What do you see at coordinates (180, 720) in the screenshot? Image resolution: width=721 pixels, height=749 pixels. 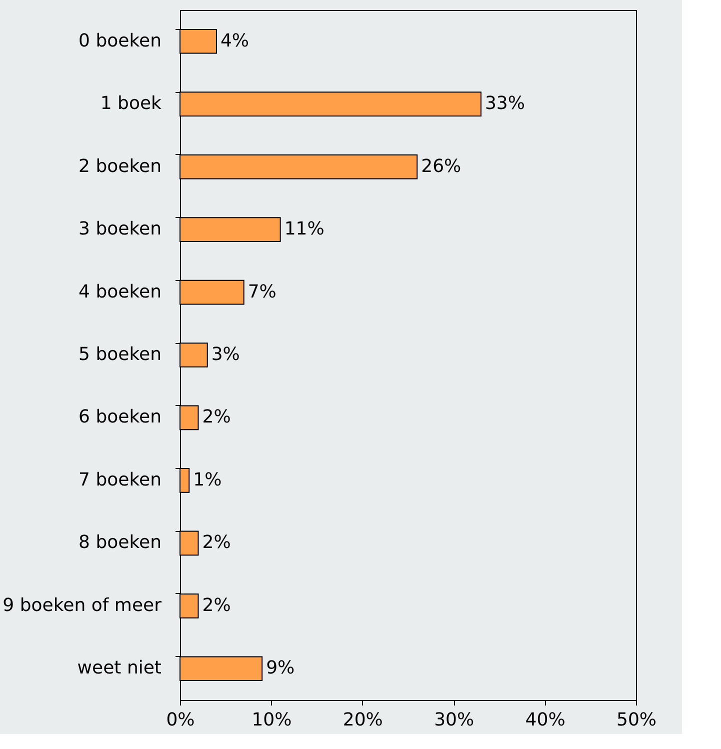 I see `x-tick-label: 0%` at bounding box center [180, 720].